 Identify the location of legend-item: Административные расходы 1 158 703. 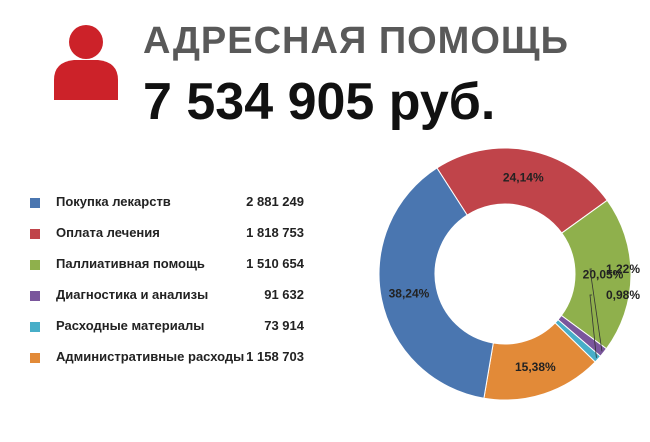
(175, 360).